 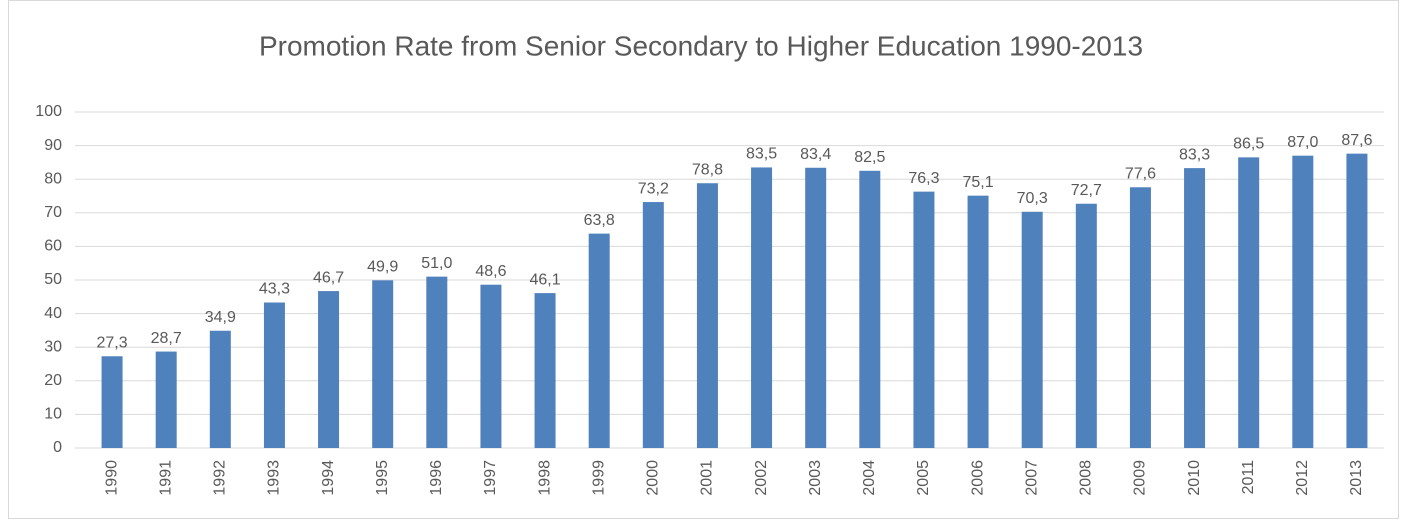 I want to click on value-label: 48,6, so click(x=490, y=271).